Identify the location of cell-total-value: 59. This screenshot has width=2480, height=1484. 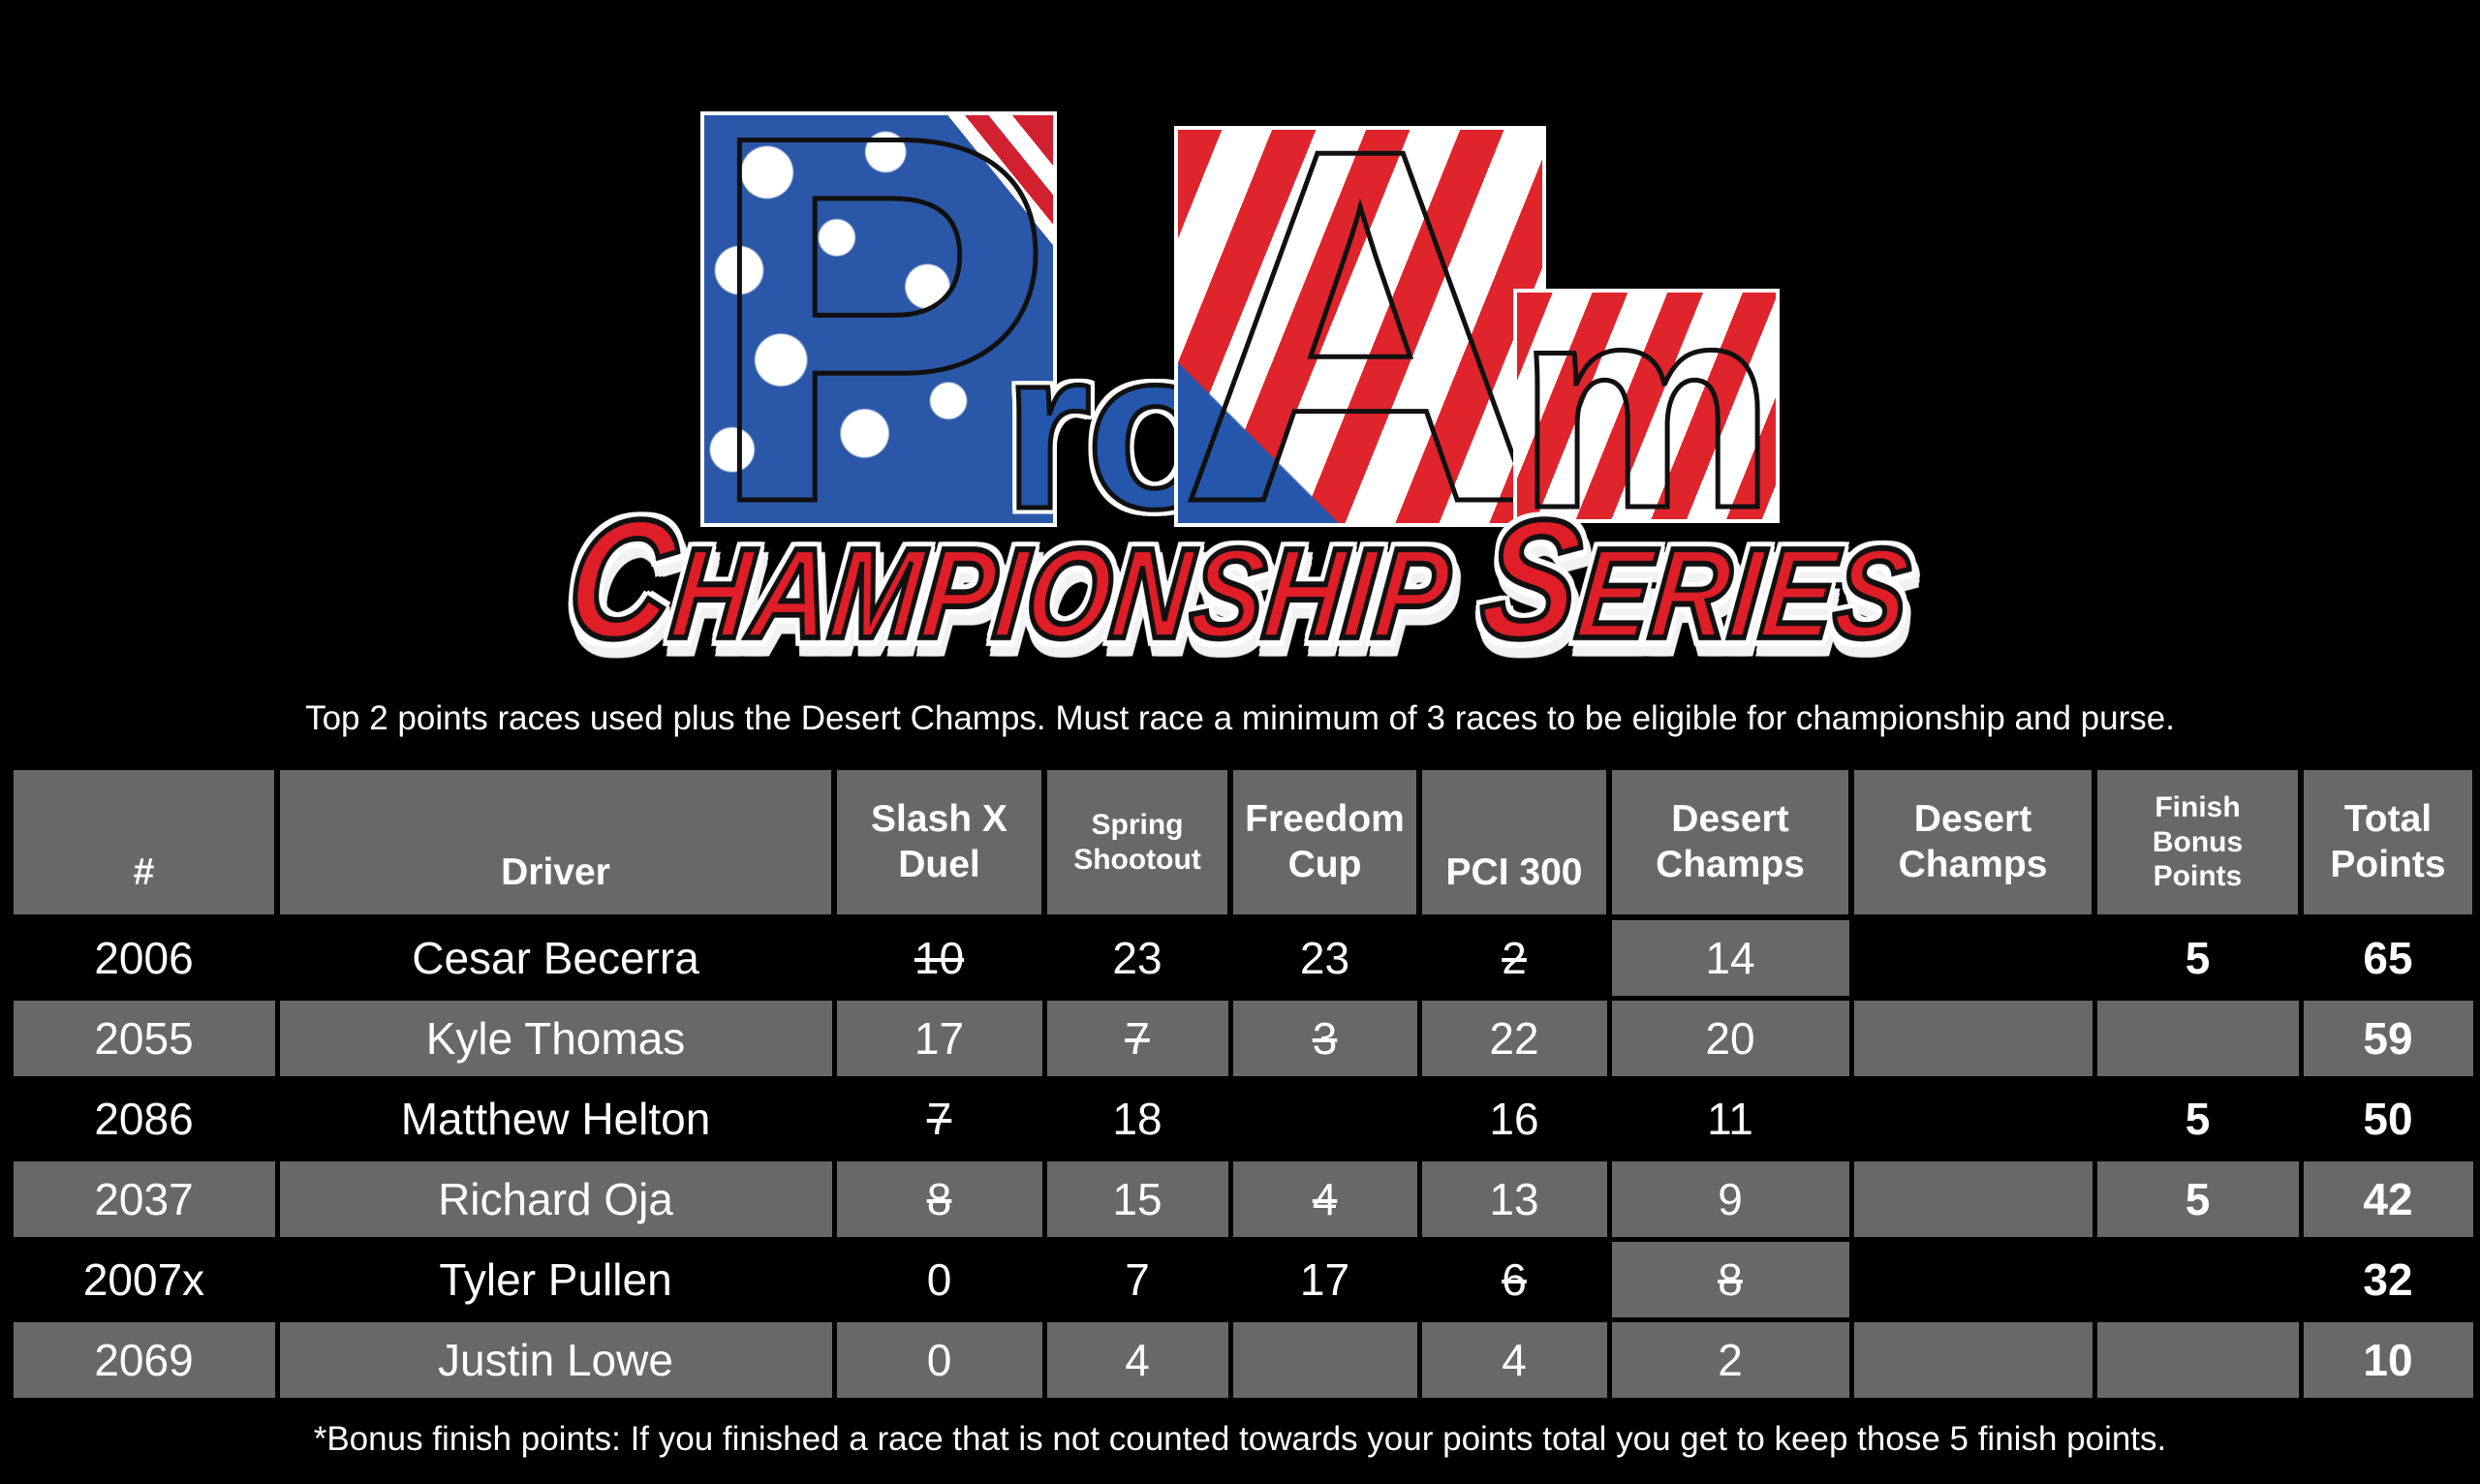
(2388, 1038).